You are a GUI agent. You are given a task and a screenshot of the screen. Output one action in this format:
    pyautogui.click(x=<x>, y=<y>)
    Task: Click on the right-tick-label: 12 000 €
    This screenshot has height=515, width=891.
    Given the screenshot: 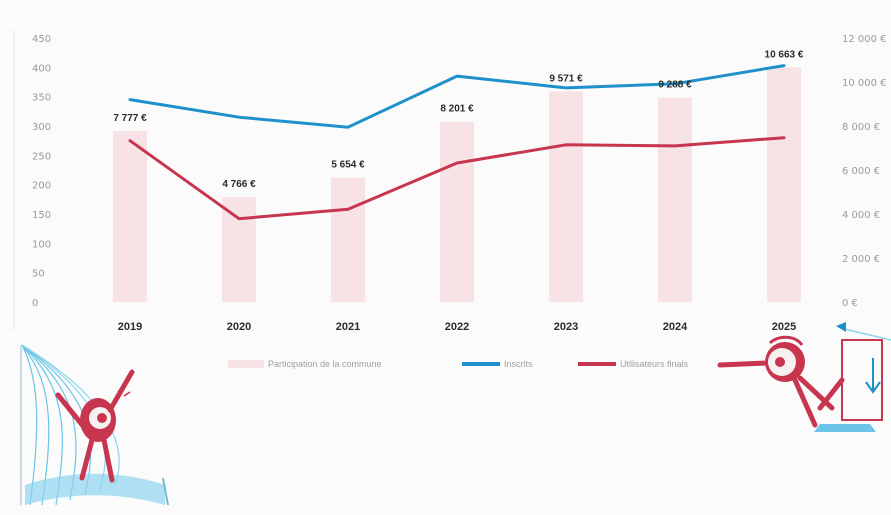 What is the action you would take?
    pyautogui.click(x=864, y=39)
    